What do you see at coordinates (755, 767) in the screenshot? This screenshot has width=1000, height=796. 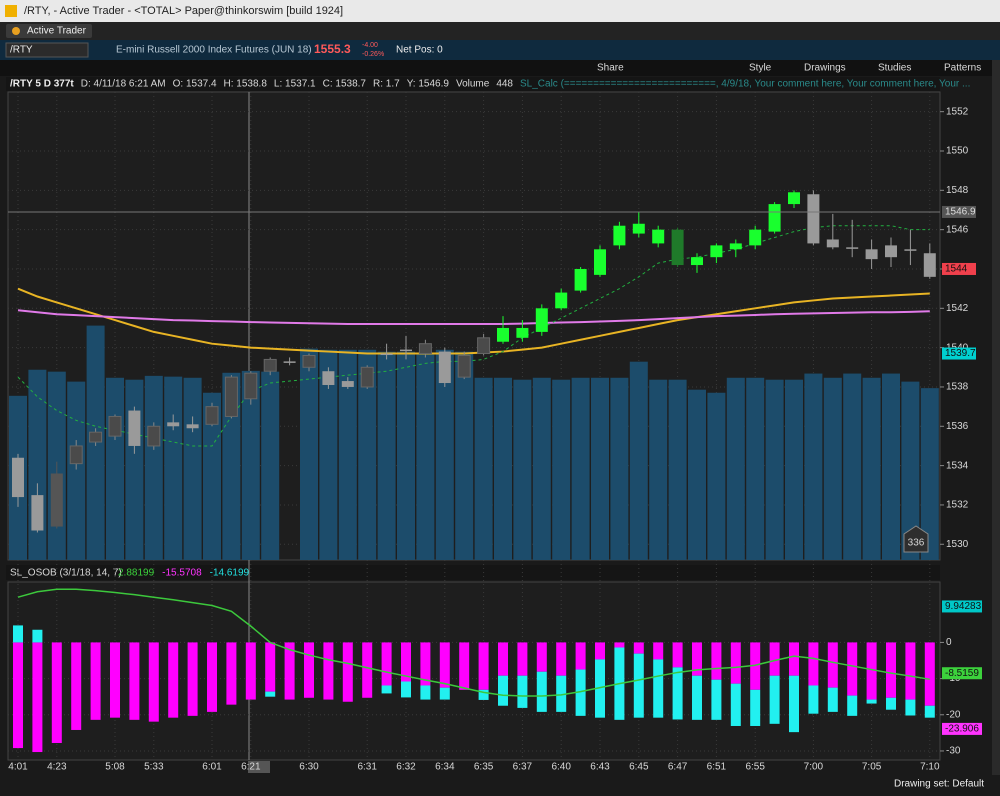 I see `x-tick-label: 6:55` at bounding box center [755, 767].